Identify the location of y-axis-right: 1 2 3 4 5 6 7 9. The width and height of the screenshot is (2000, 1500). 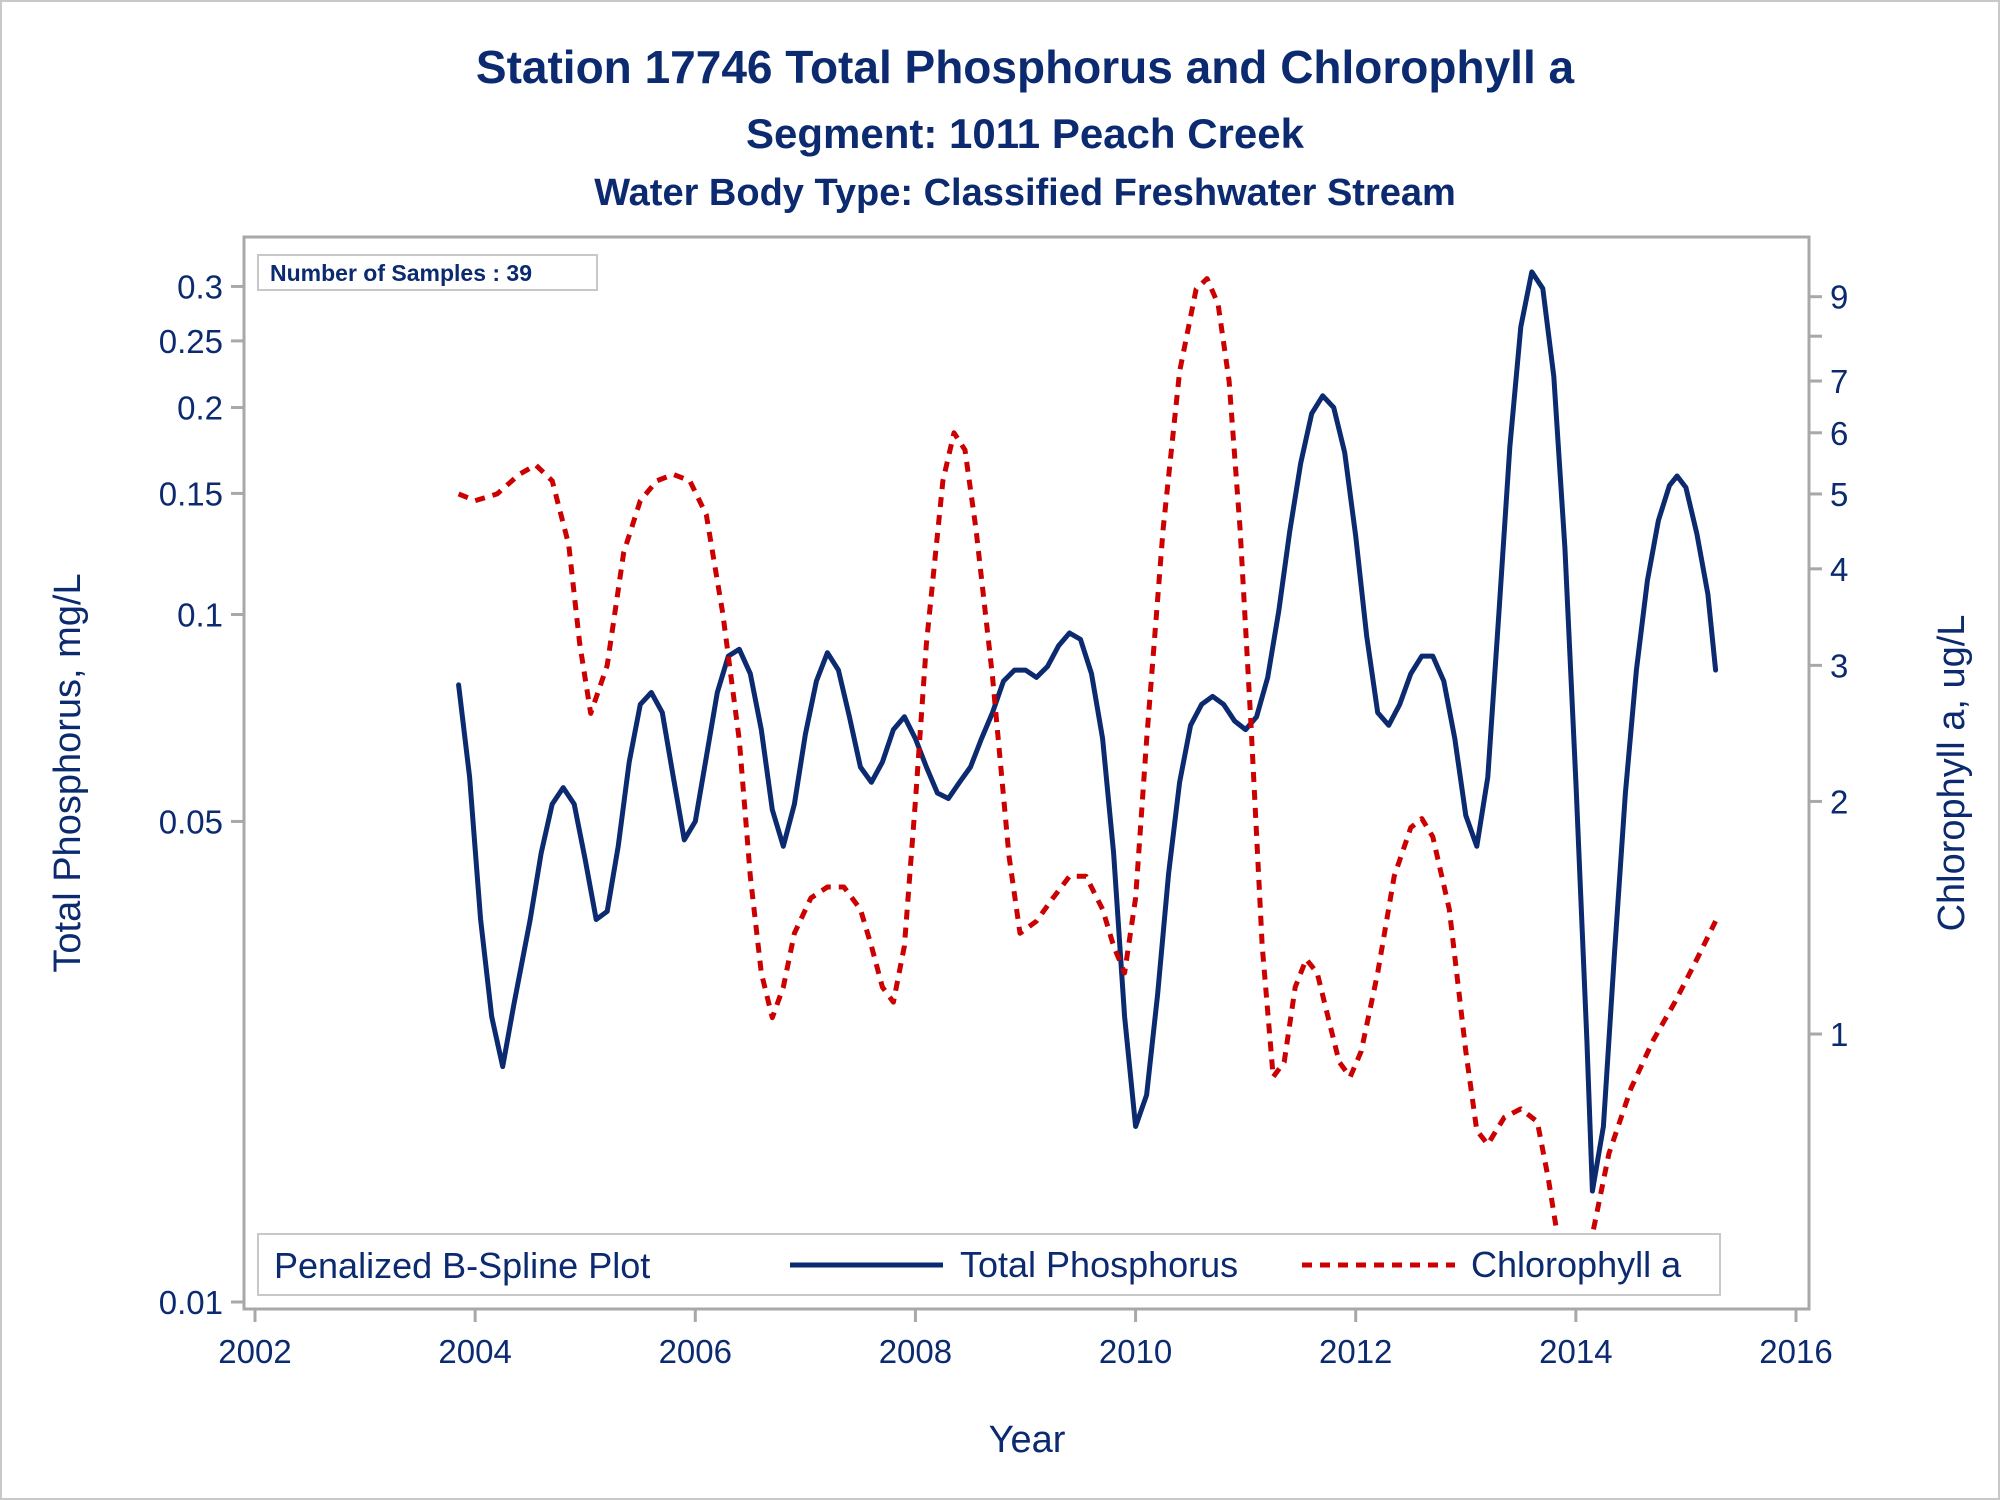
(1828, 666).